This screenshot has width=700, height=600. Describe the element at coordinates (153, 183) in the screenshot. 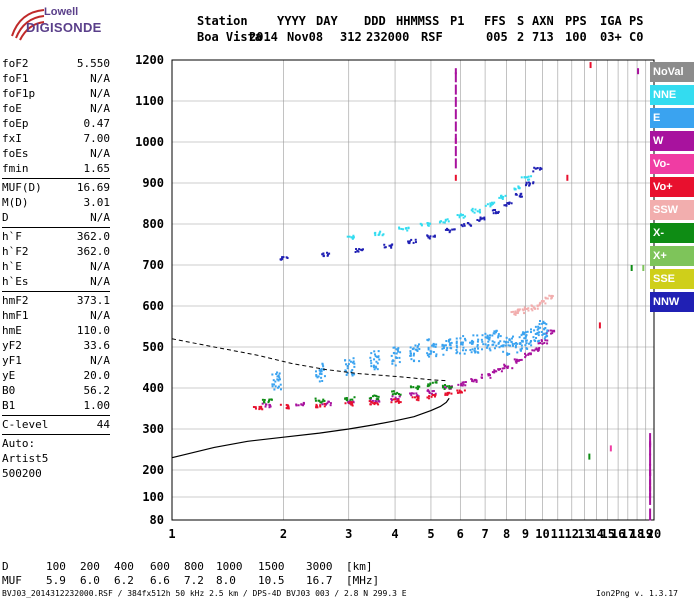

I see `y-tick-label: 900` at that location.